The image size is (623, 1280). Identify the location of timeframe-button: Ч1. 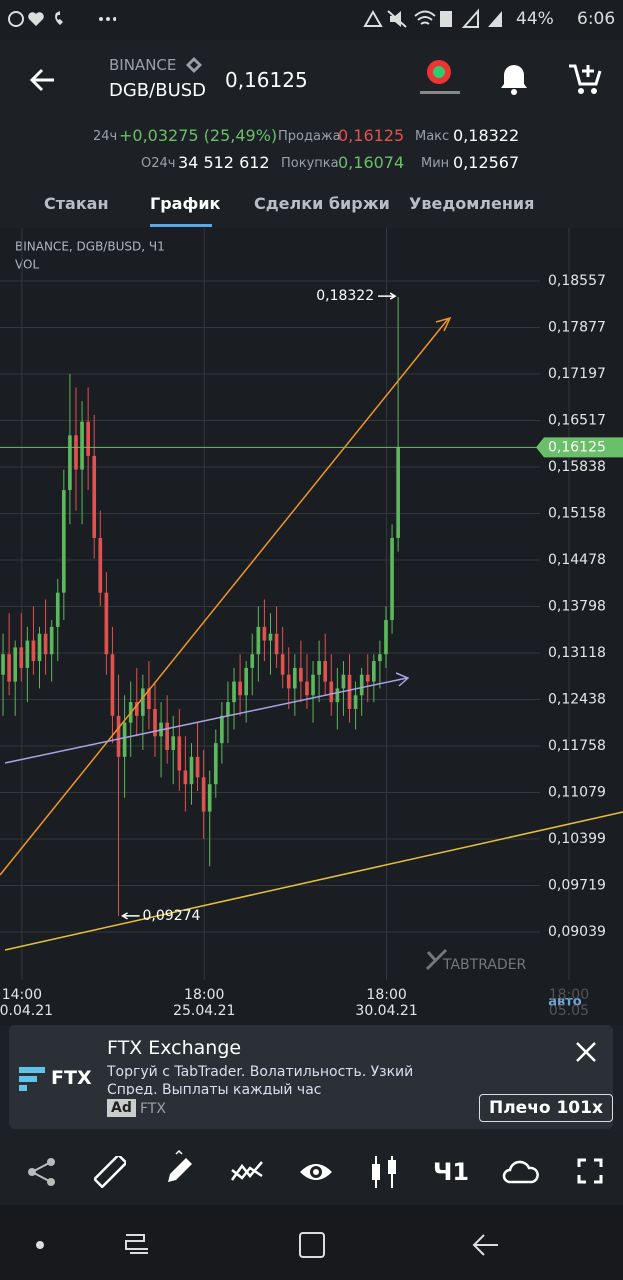
(451, 1172).